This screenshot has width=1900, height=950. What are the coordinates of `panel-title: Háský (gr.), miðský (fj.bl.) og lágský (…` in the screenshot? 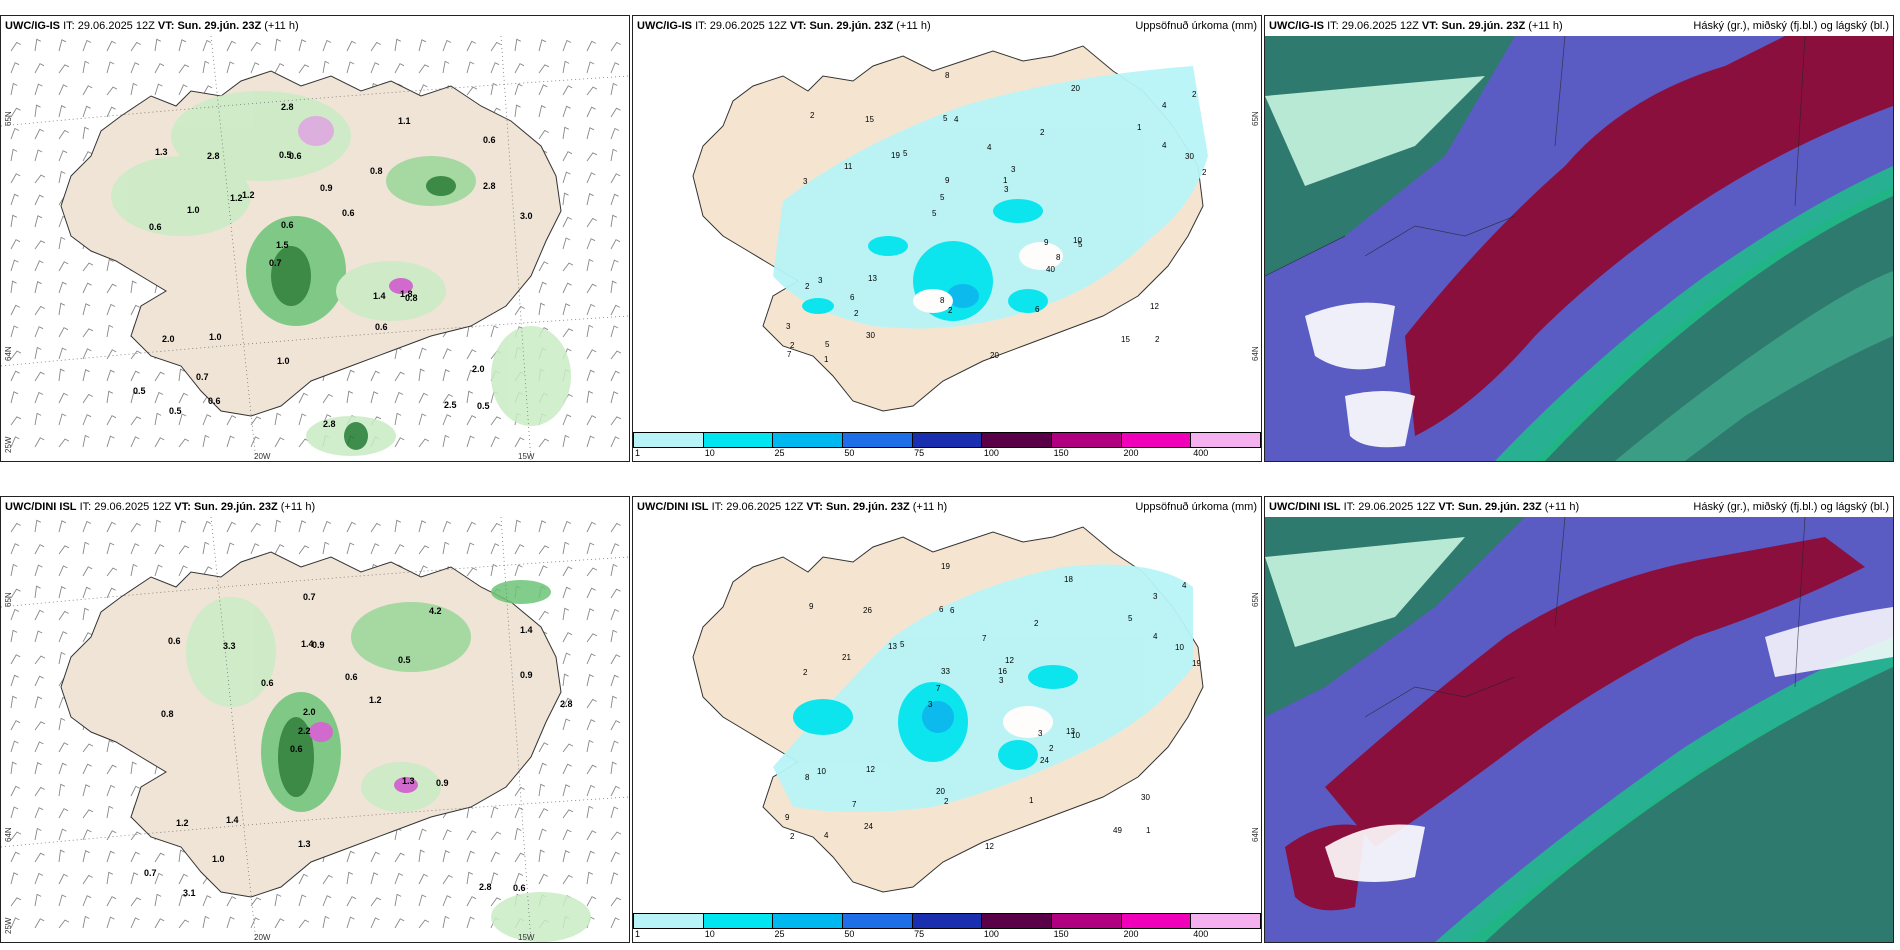 It's located at (1791, 507).